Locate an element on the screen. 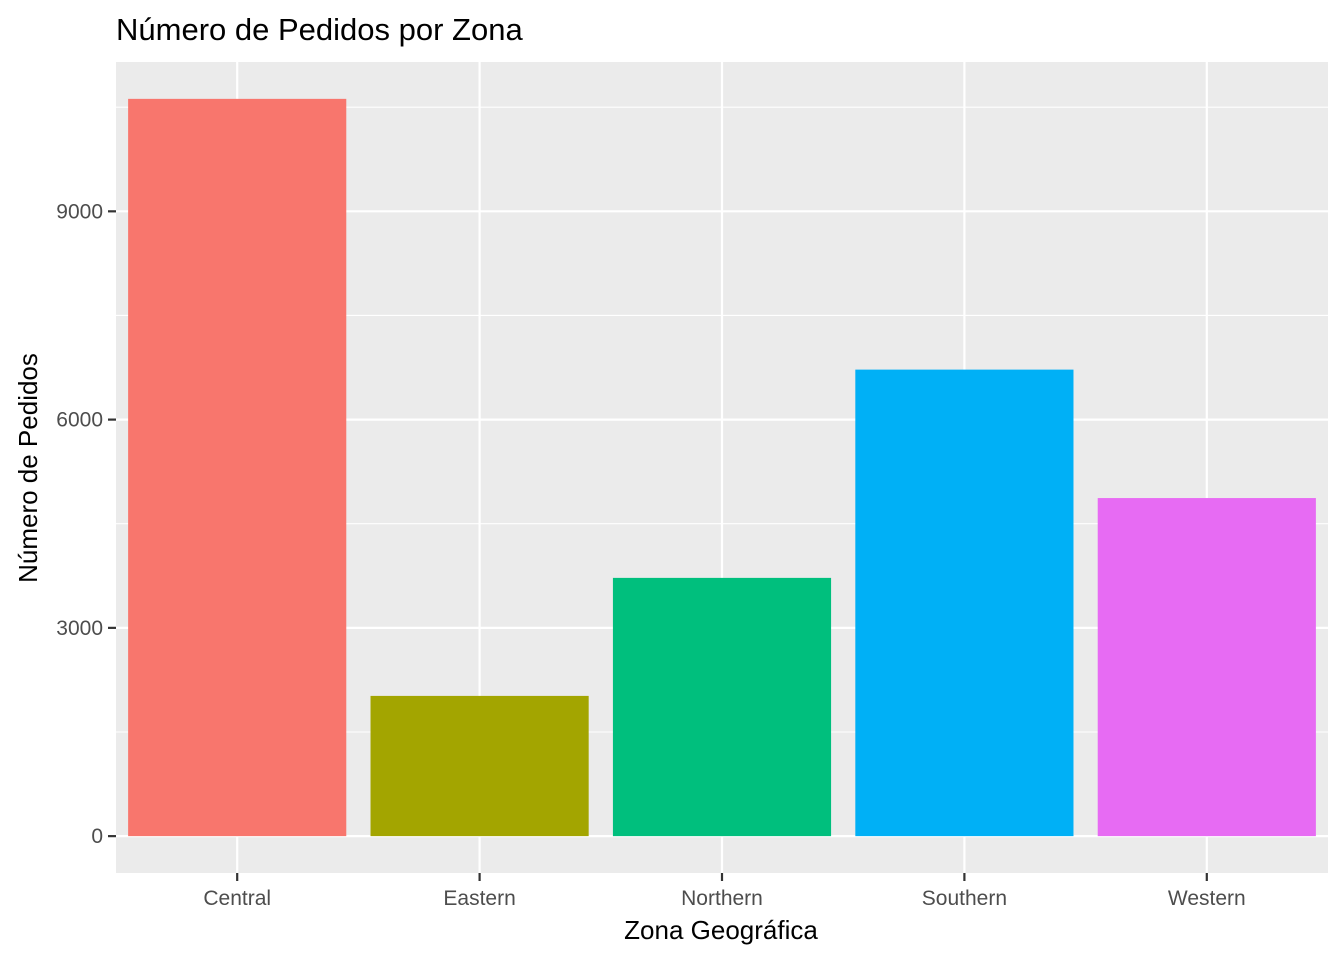  bar-western is located at coordinates (1206, 667).